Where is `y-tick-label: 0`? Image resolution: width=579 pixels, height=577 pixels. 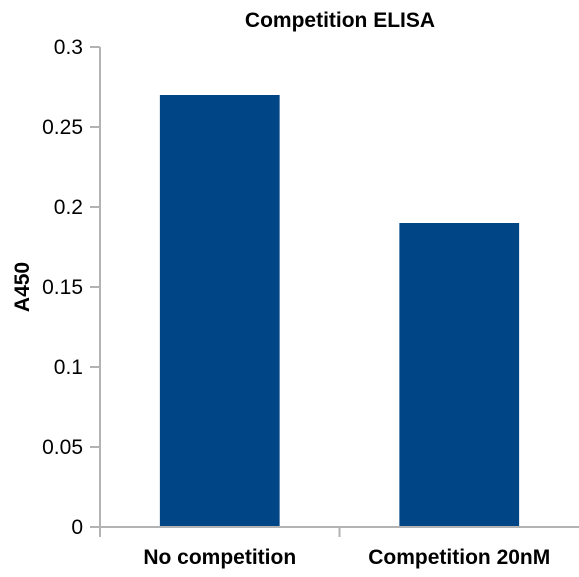 y-tick-label: 0 is located at coordinates (77, 527).